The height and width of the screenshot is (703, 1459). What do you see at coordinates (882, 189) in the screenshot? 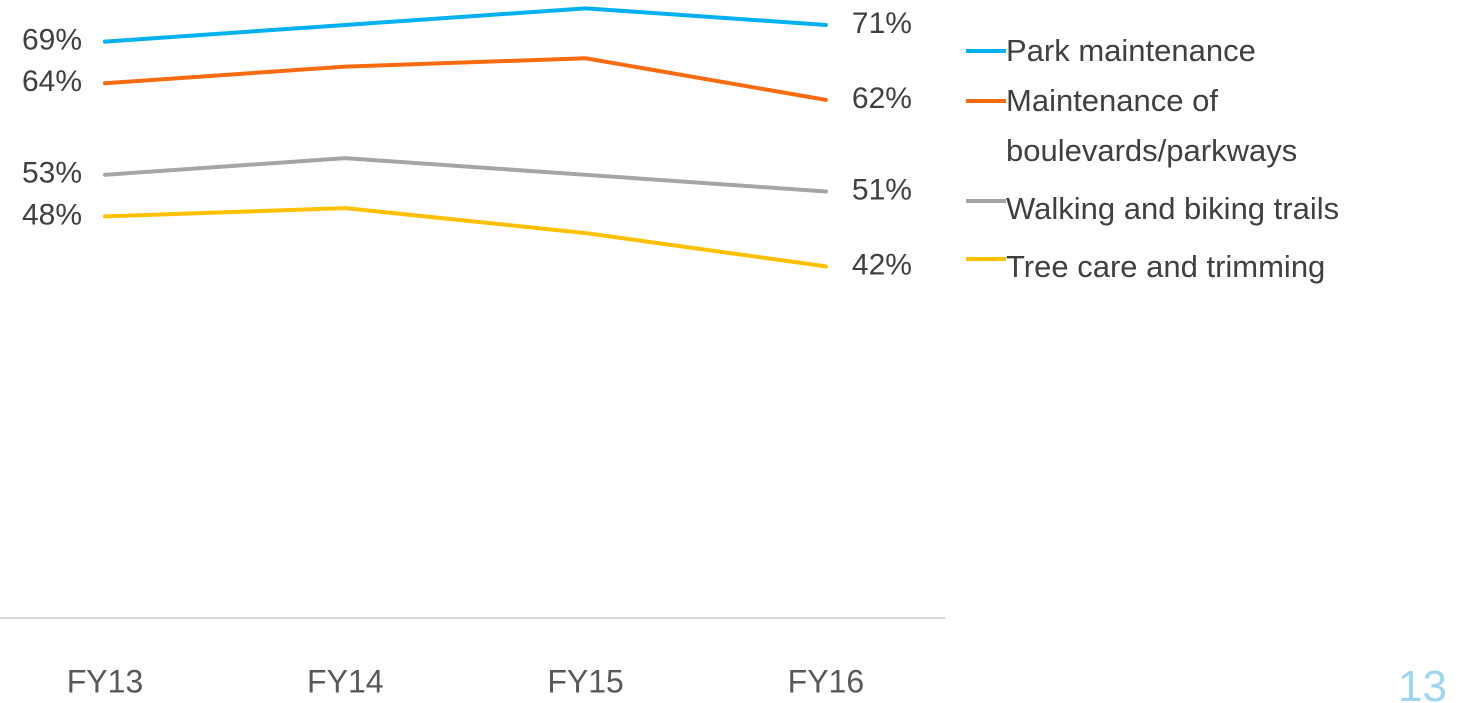
I see `data-label: 51%` at bounding box center [882, 189].